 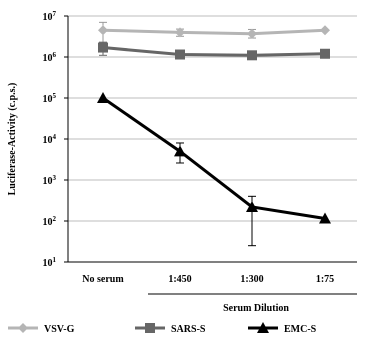 What do you see at coordinates (188, 329) in the screenshot?
I see `legend-label: SARS-S` at bounding box center [188, 329].